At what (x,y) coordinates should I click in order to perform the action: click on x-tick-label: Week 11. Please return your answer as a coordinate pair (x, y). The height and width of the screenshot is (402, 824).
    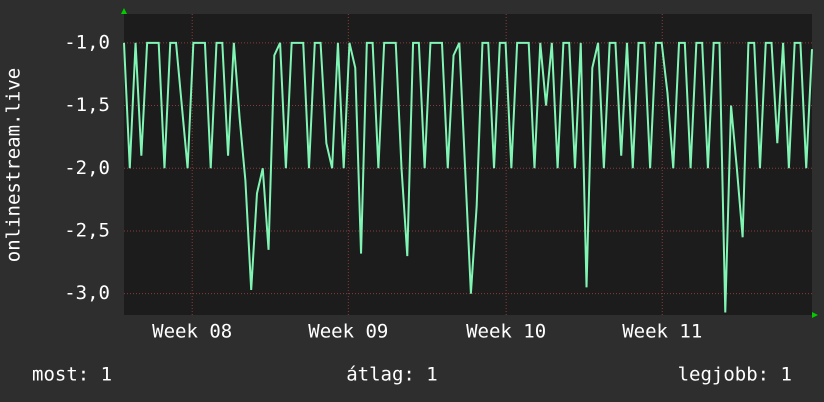
    Looking at the image, I should click on (662, 332).